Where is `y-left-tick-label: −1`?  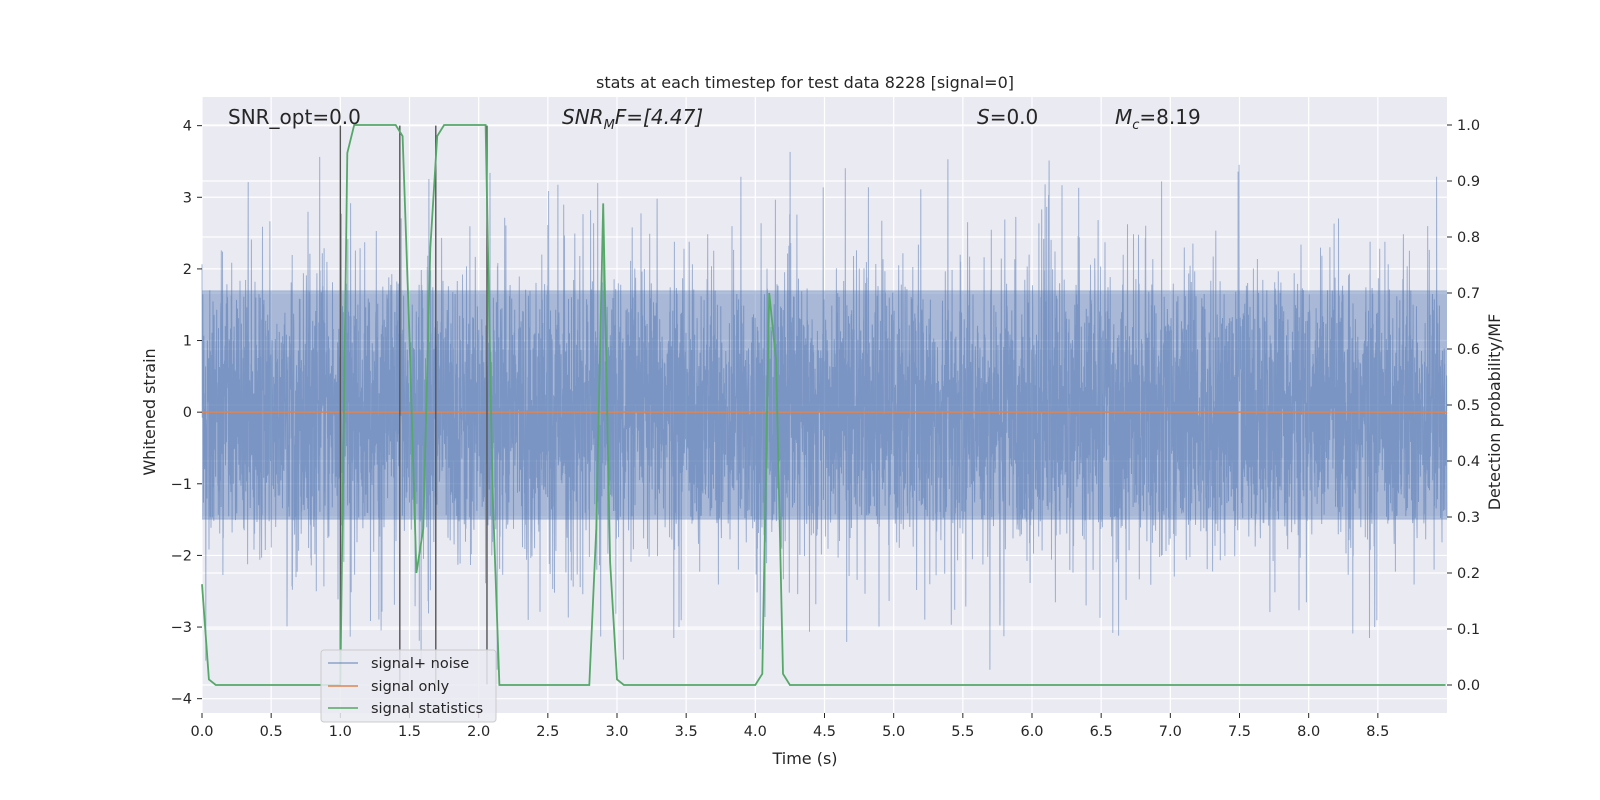 y-left-tick-label: −1 is located at coordinates (181, 485).